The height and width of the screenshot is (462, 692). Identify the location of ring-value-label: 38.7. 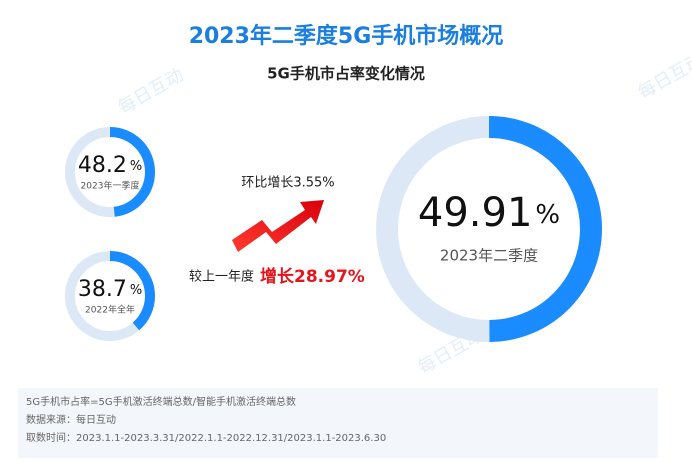
(102, 289).